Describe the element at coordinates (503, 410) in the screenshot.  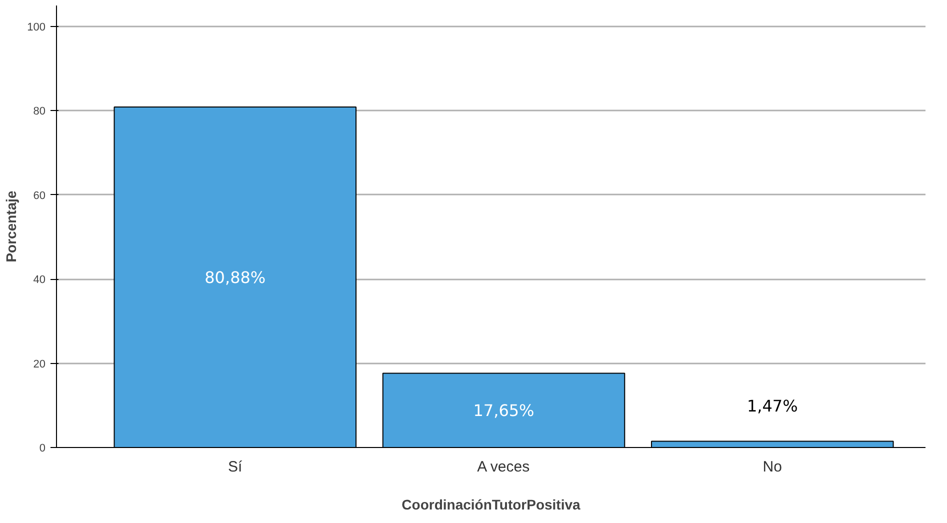
I see `data-label: 17,65%` at that location.